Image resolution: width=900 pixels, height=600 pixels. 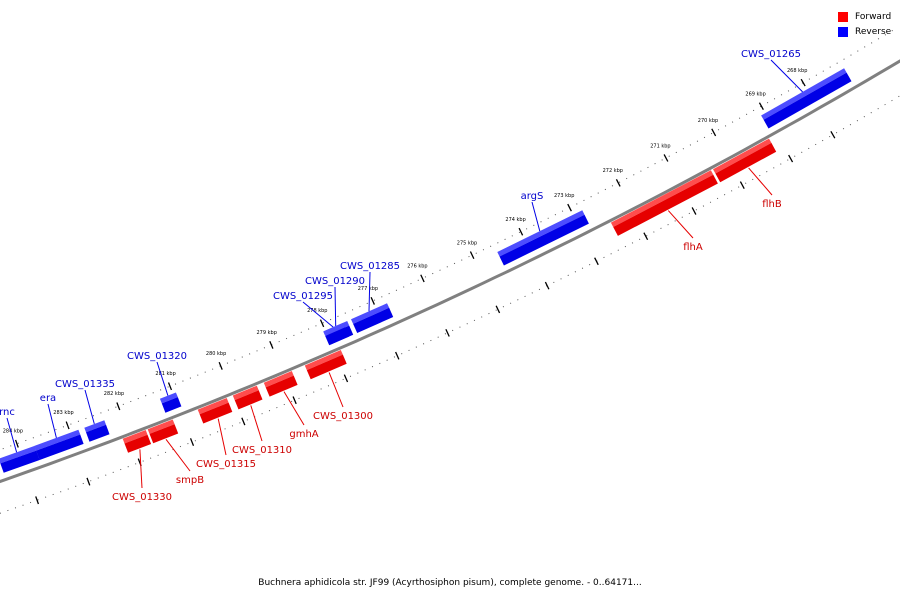 I want to click on tick-label: 281 kbp, so click(x=165, y=374).